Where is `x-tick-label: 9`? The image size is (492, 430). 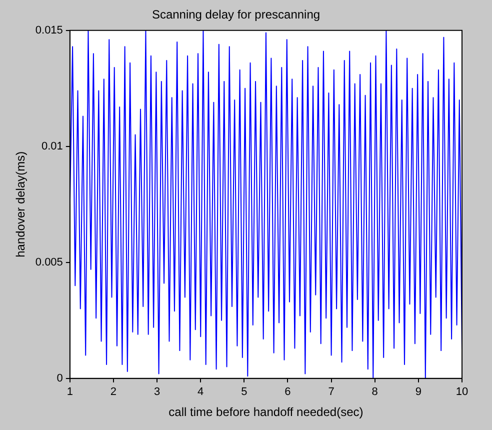
x-tick-label: 9 is located at coordinates (418, 392).